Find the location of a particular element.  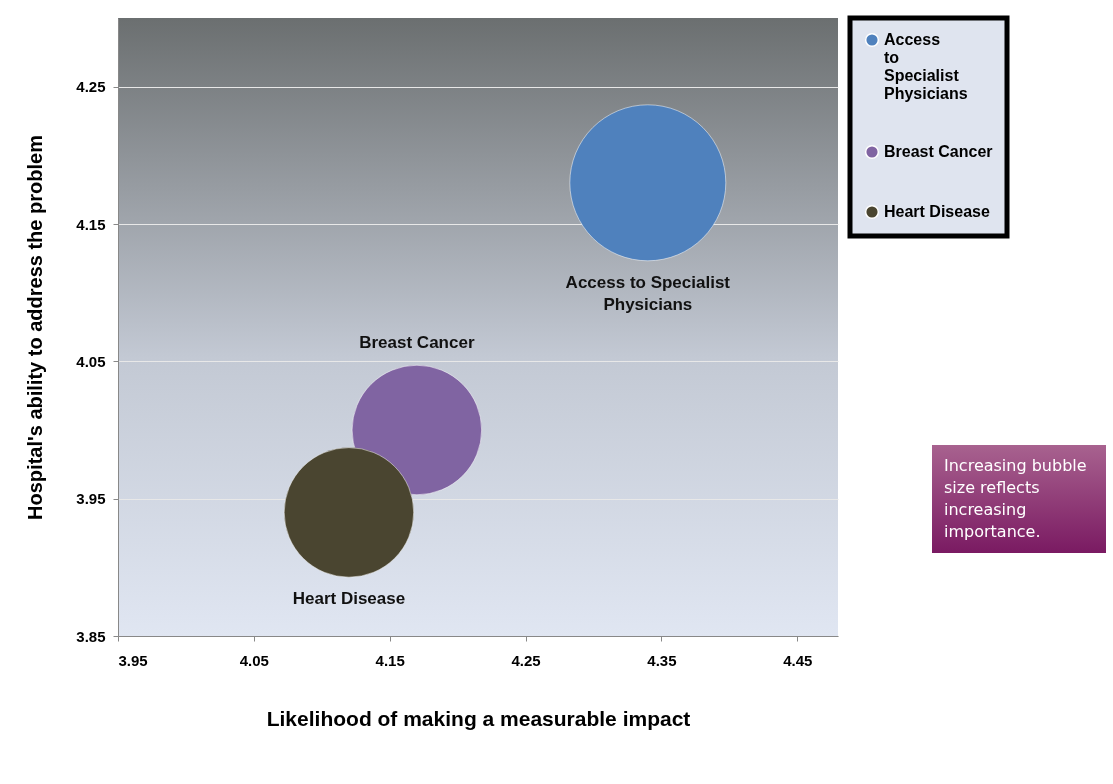

x-tick-label: 4.15 is located at coordinates (390, 660).